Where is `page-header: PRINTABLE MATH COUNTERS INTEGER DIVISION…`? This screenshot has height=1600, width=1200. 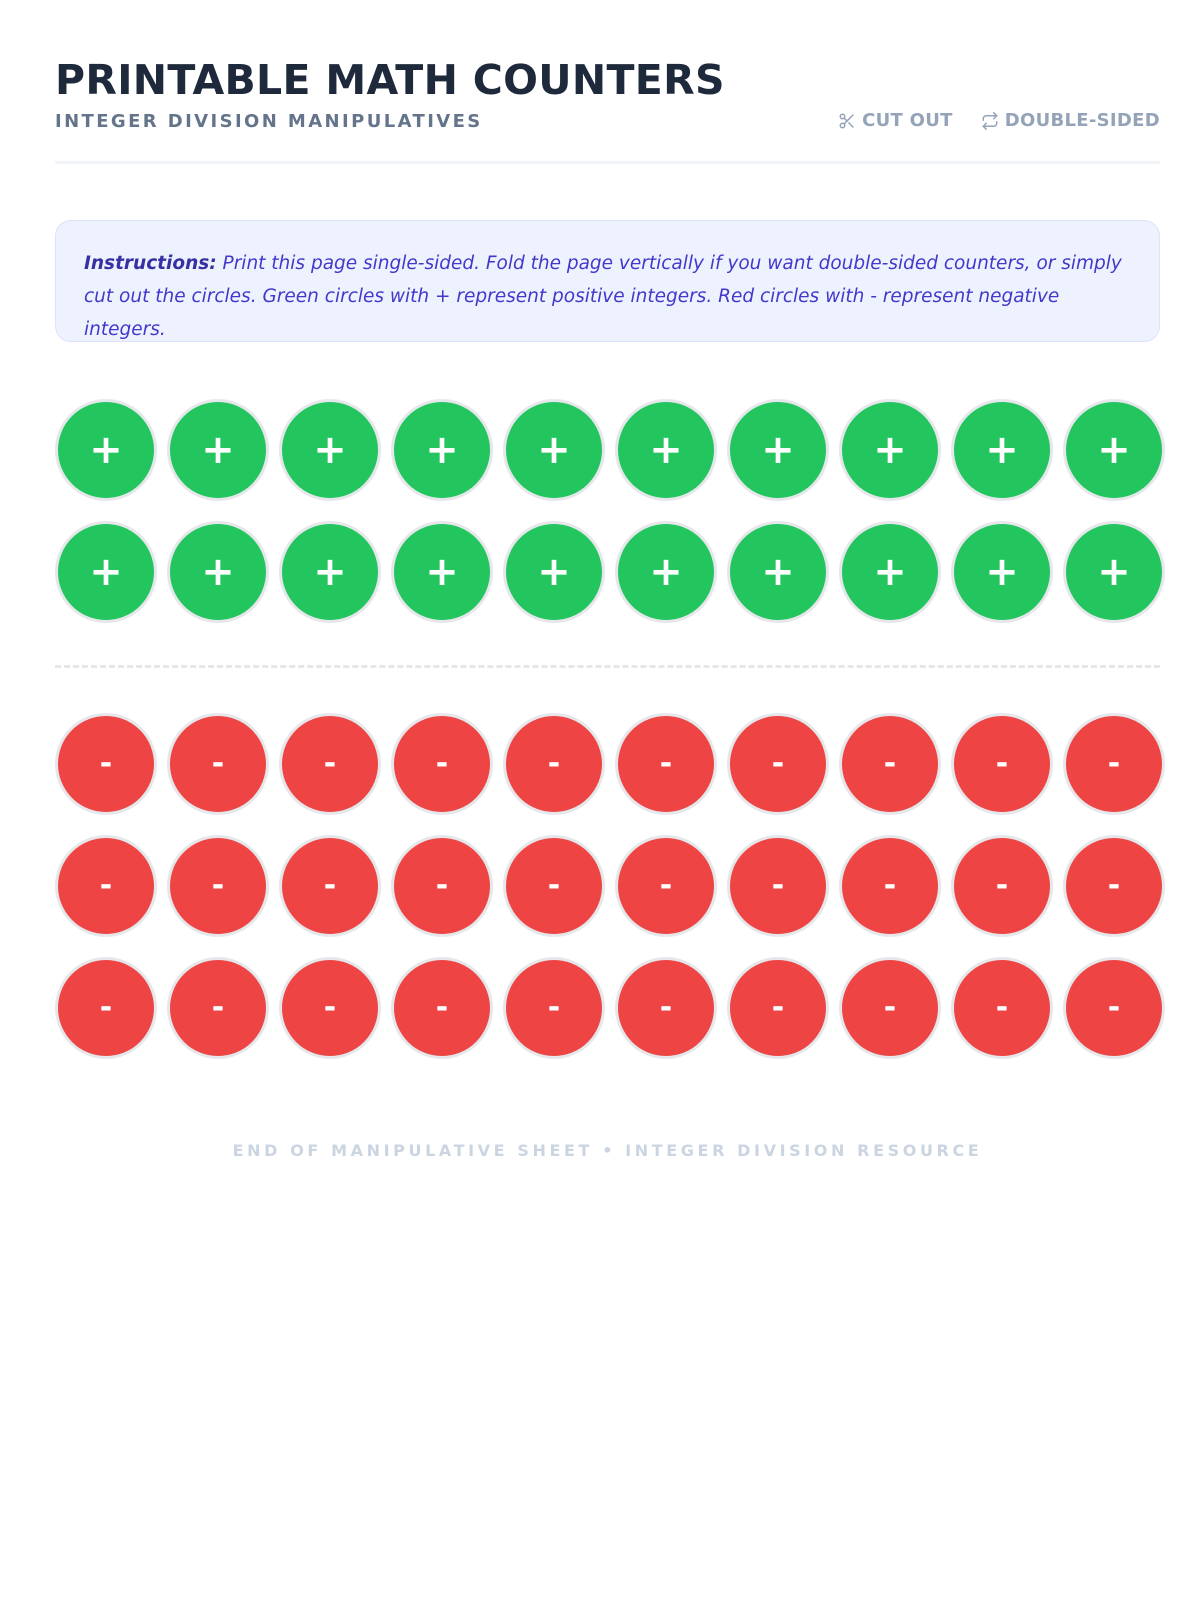
page-header: PRINTABLE MATH COUNTERS INTEGER DIVISION… is located at coordinates (607, 82).